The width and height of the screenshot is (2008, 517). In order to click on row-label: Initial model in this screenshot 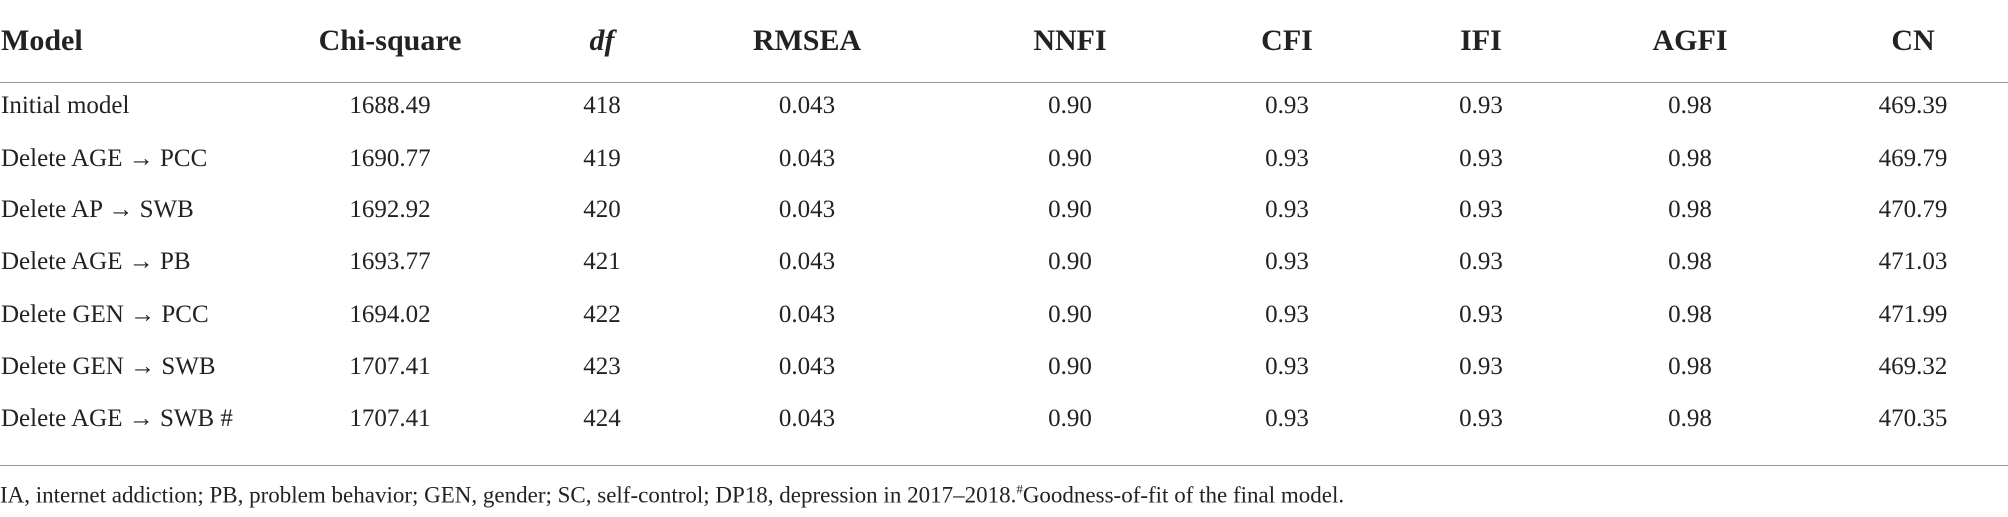, I will do `click(65, 105)`.